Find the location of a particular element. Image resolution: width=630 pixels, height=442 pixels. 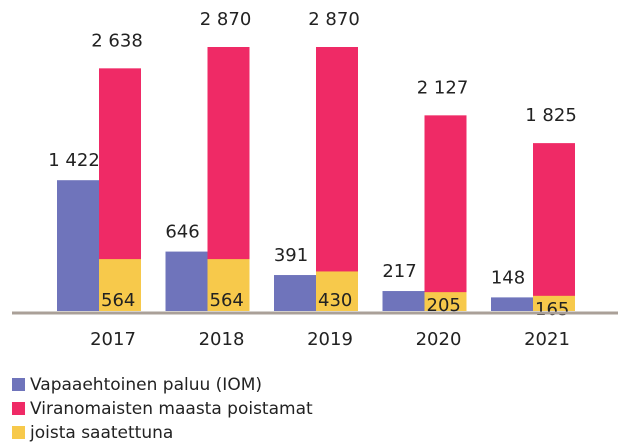

value-label: 1 422 is located at coordinates (74, 160).